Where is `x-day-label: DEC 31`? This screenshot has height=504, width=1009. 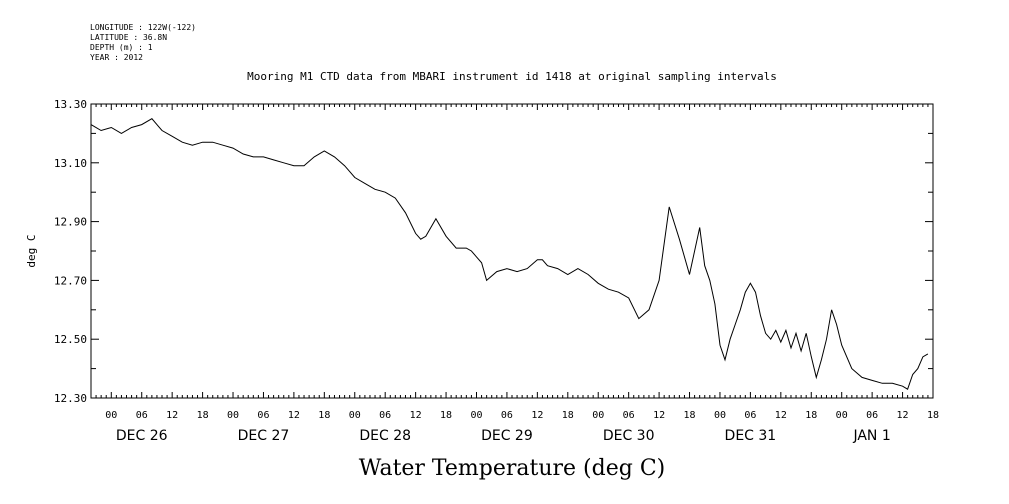 x-day-label: DEC 31 is located at coordinates (751, 436).